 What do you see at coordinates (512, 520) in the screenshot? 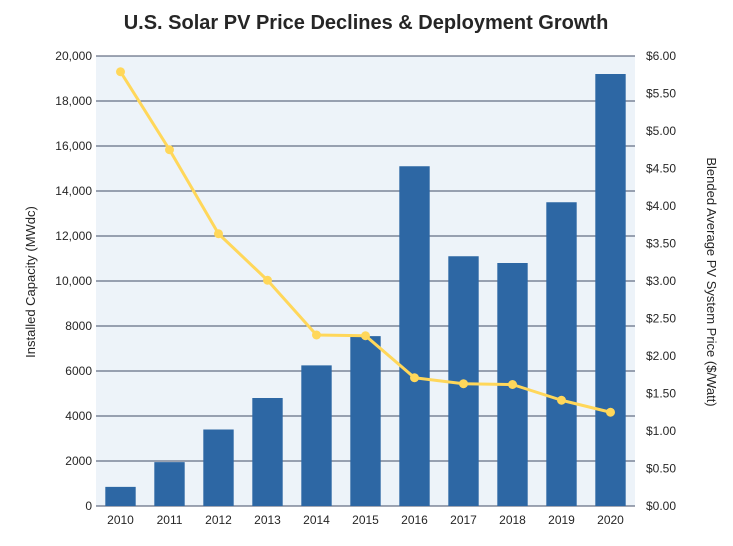
I see `x-axis-tick-label: 2018` at bounding box center [512, 520].